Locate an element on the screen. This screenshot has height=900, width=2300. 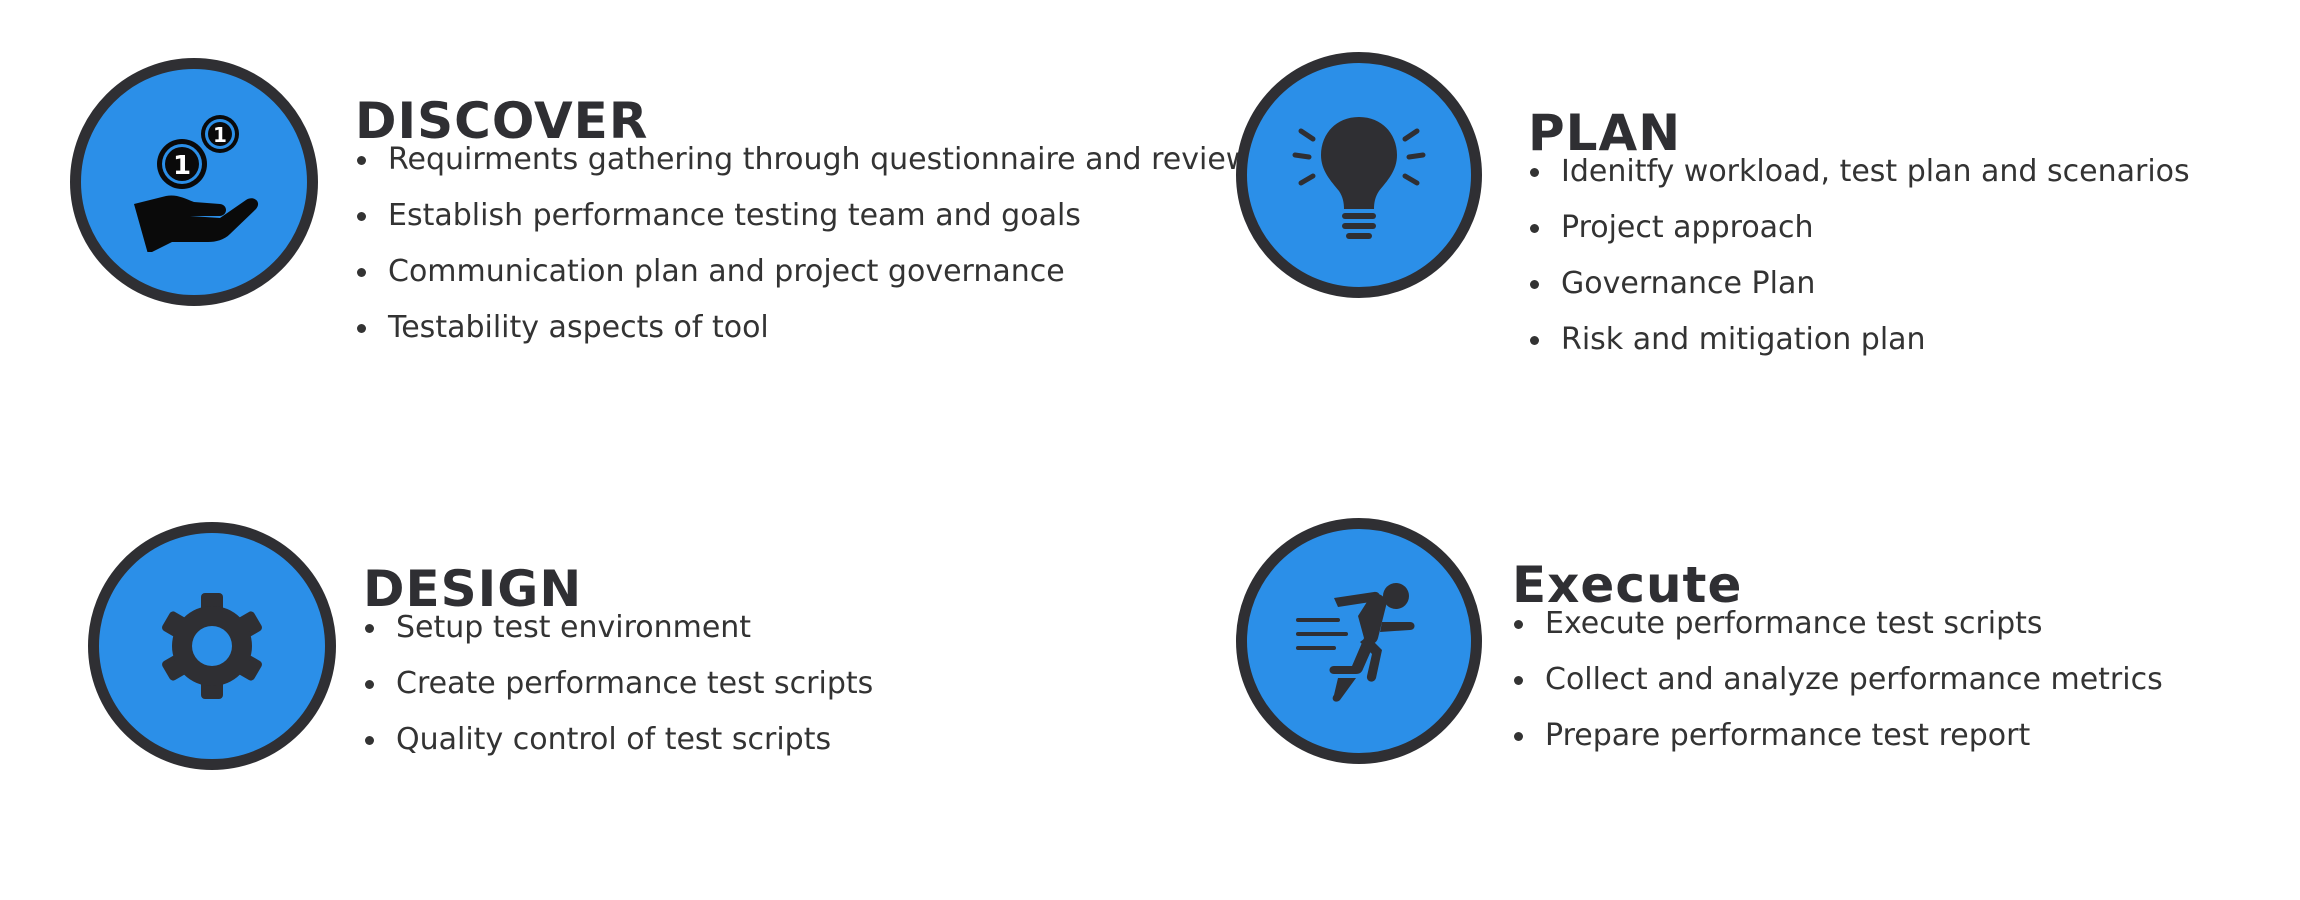
list-item: Collect and analyze performance metrics is located at coordinates (1837, 680).